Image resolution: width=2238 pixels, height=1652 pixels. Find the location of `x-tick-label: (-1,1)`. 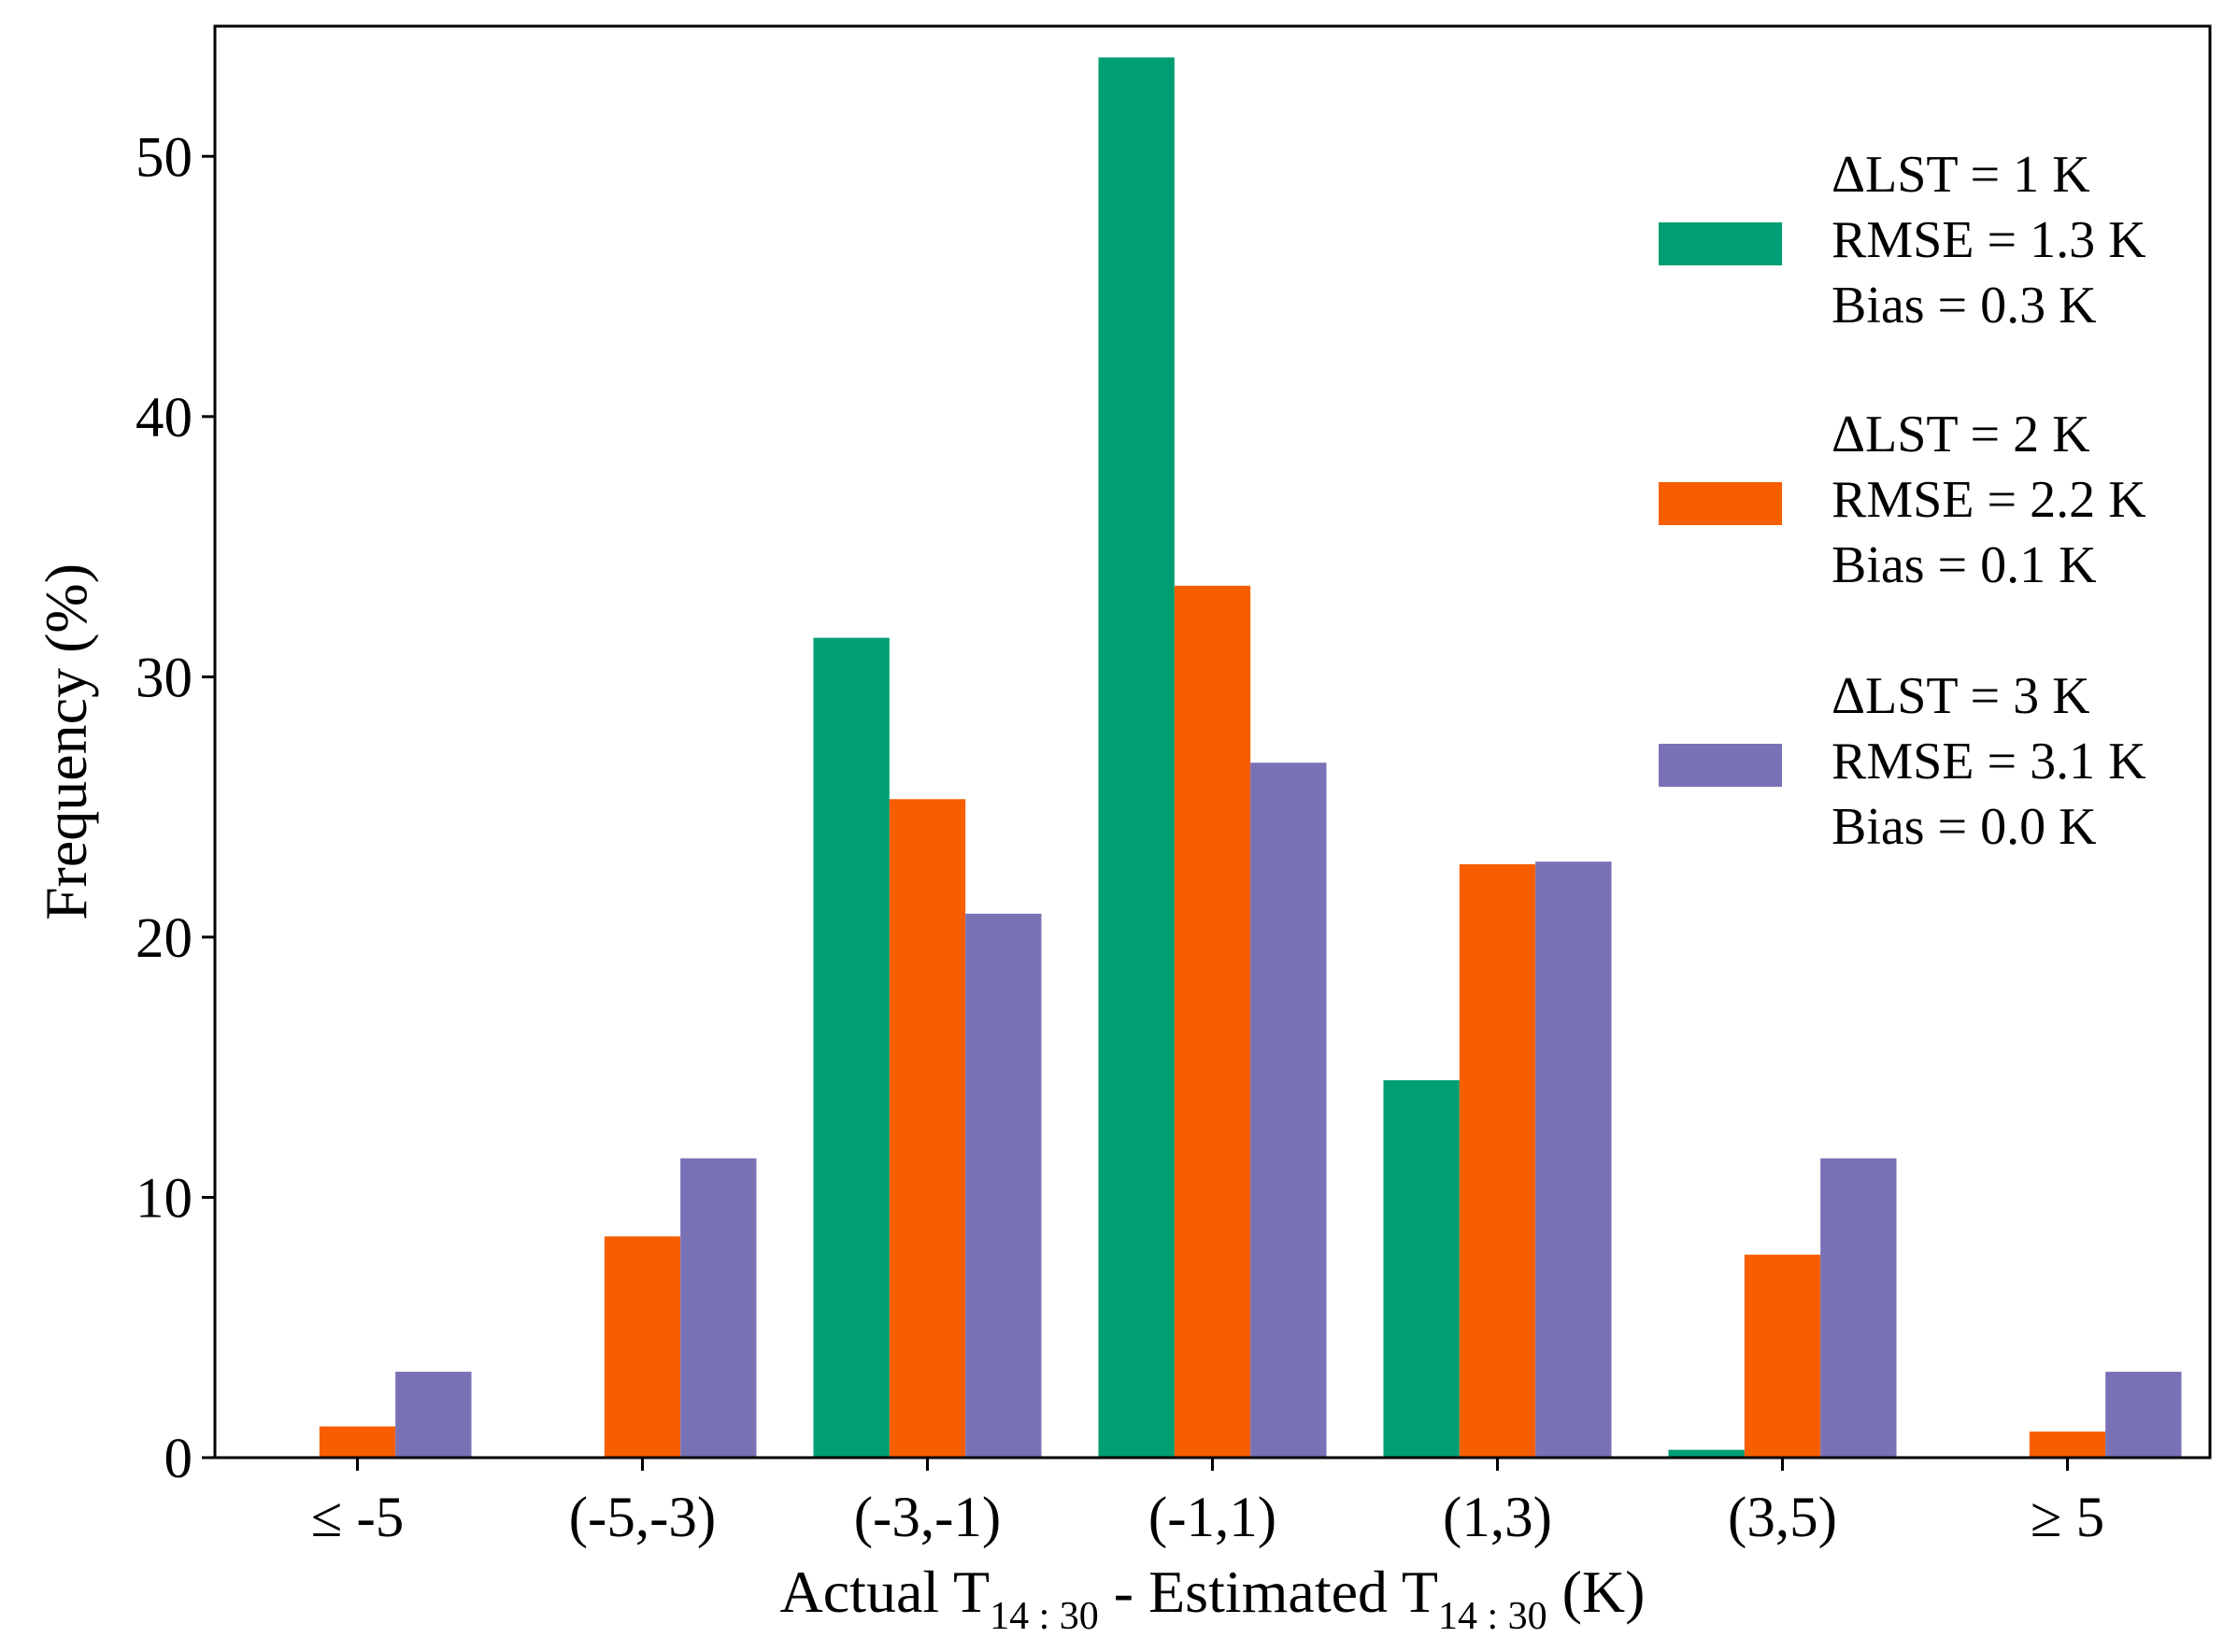

x-tick-label: (-1,1) is located at coordinates (1212, 1518).